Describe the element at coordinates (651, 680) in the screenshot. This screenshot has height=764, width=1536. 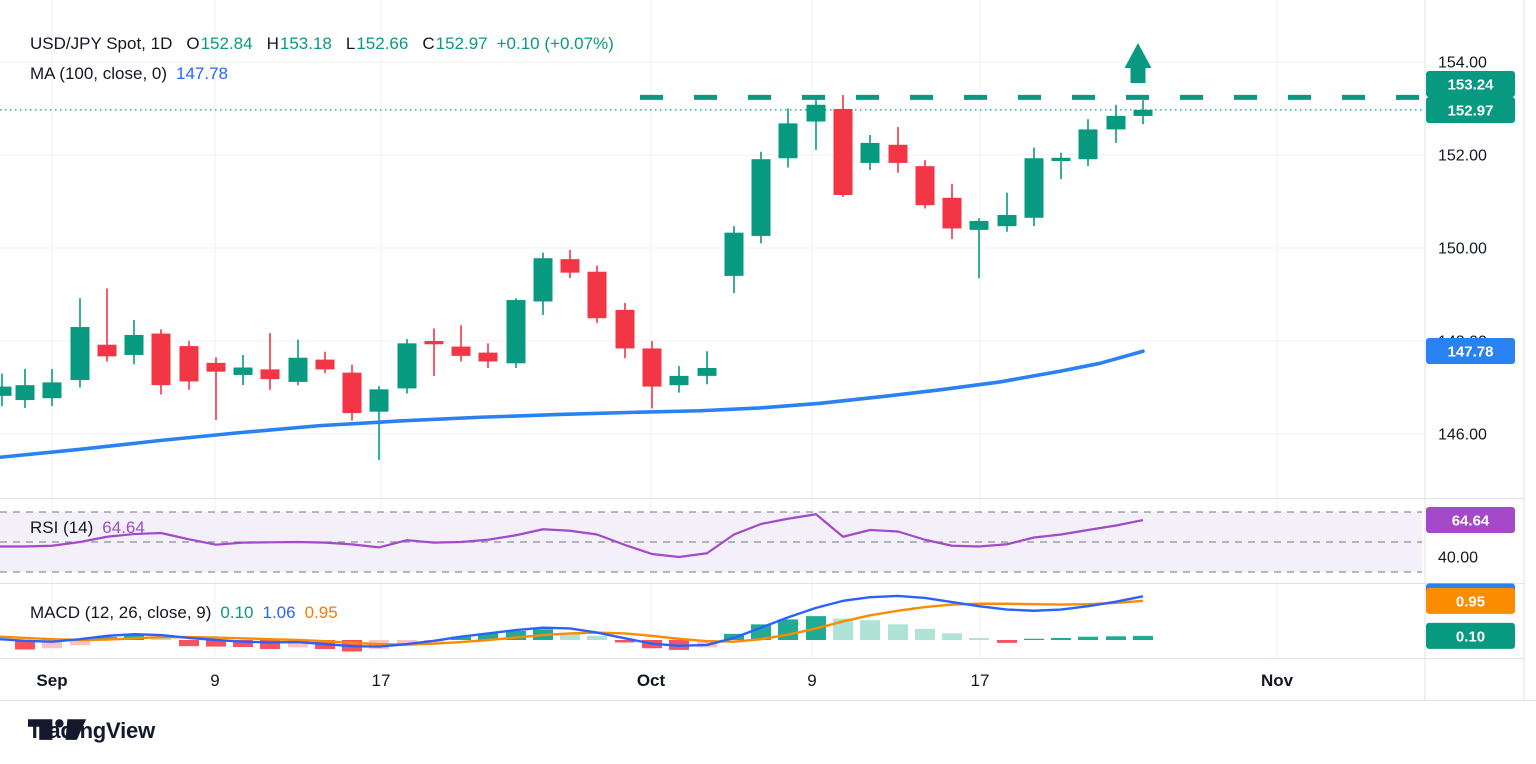
I see `time-axis-label: Oct` at that location.